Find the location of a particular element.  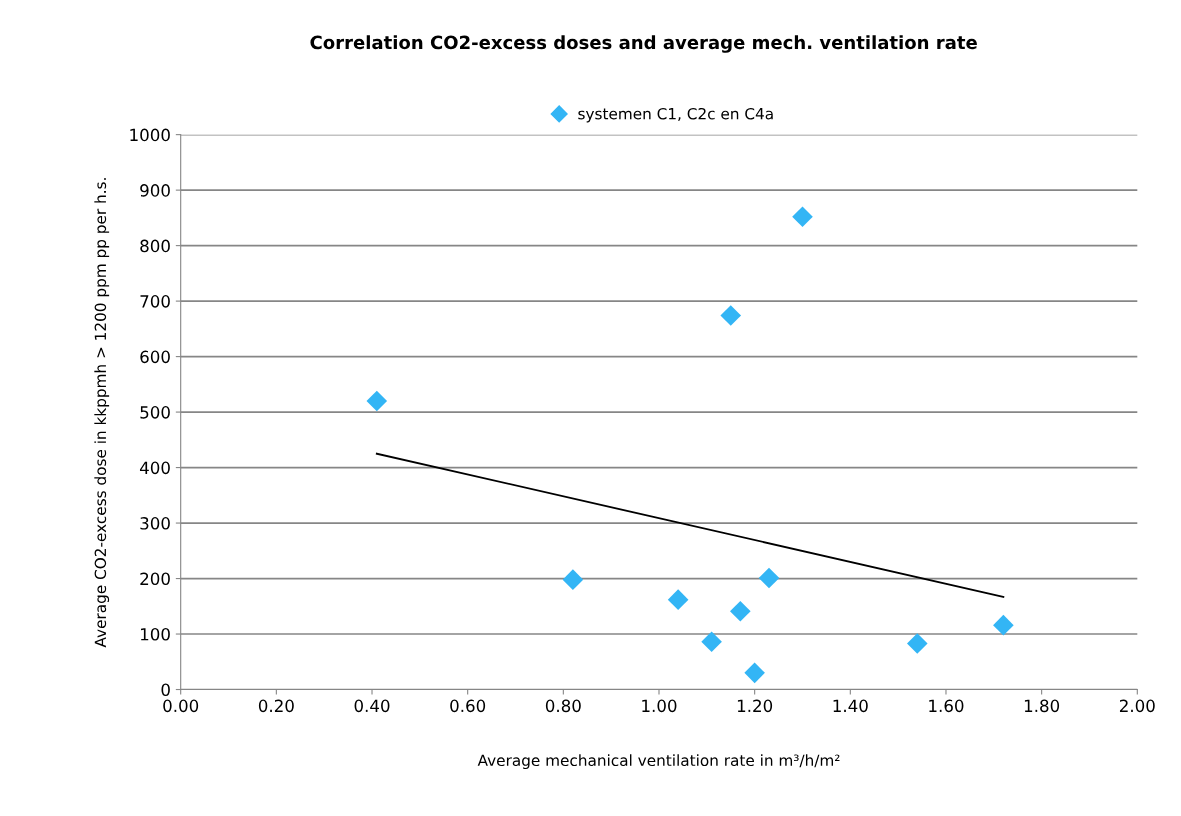

y-tick-label: 900 is located at coordinates (155, 190).